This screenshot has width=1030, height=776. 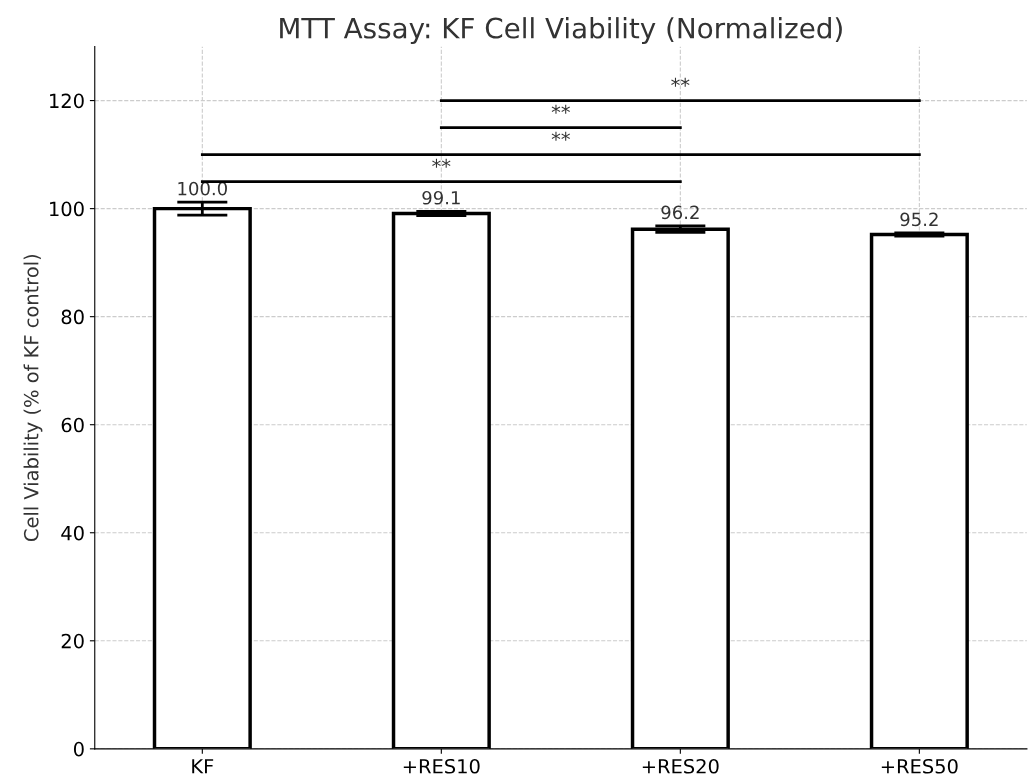 I want to click on chart-title: MTT Assay: KF Cell Viability (Normalized), so click(x=561, y=30).